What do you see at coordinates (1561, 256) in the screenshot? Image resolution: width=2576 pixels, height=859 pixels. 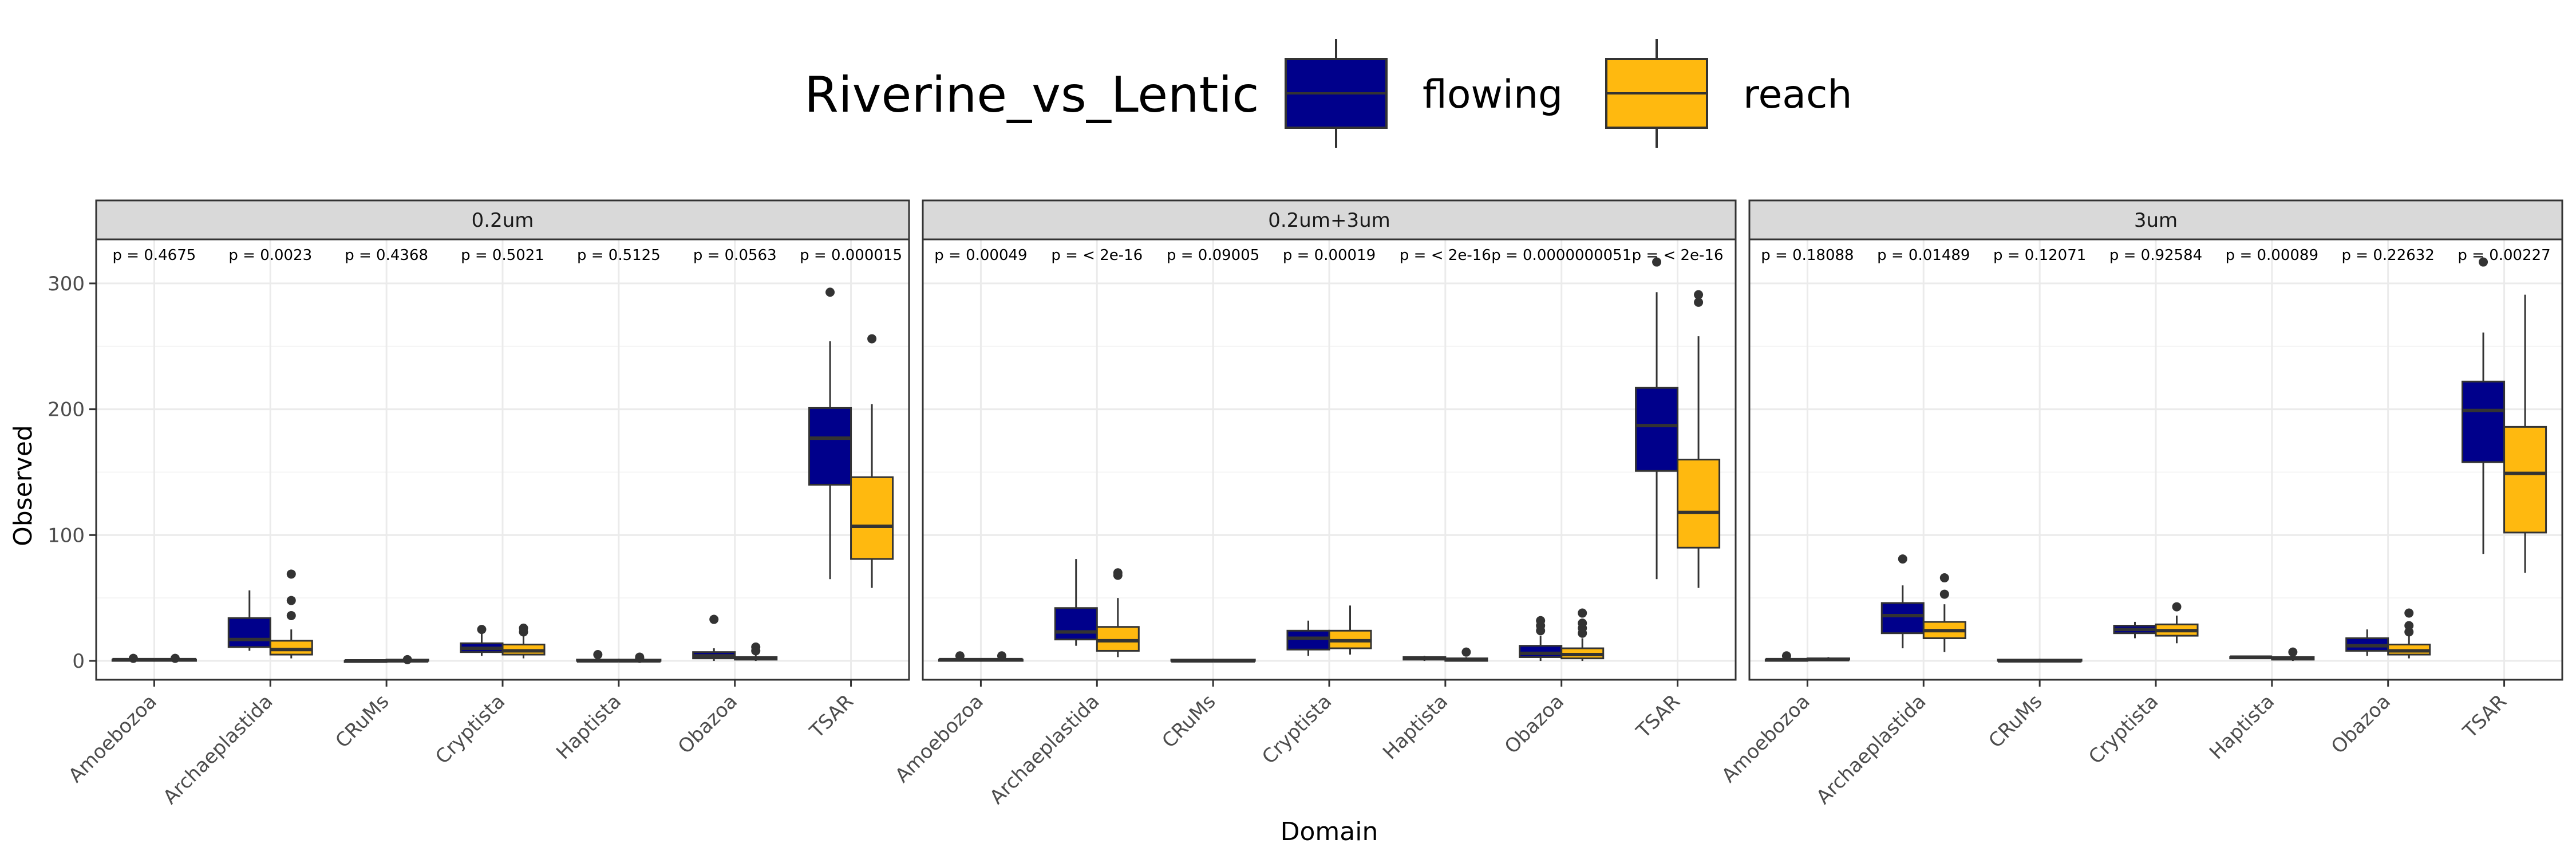 I see `p-value-label-Obazoa: p = 0.0000000051` at bounding box center [1561, 256].